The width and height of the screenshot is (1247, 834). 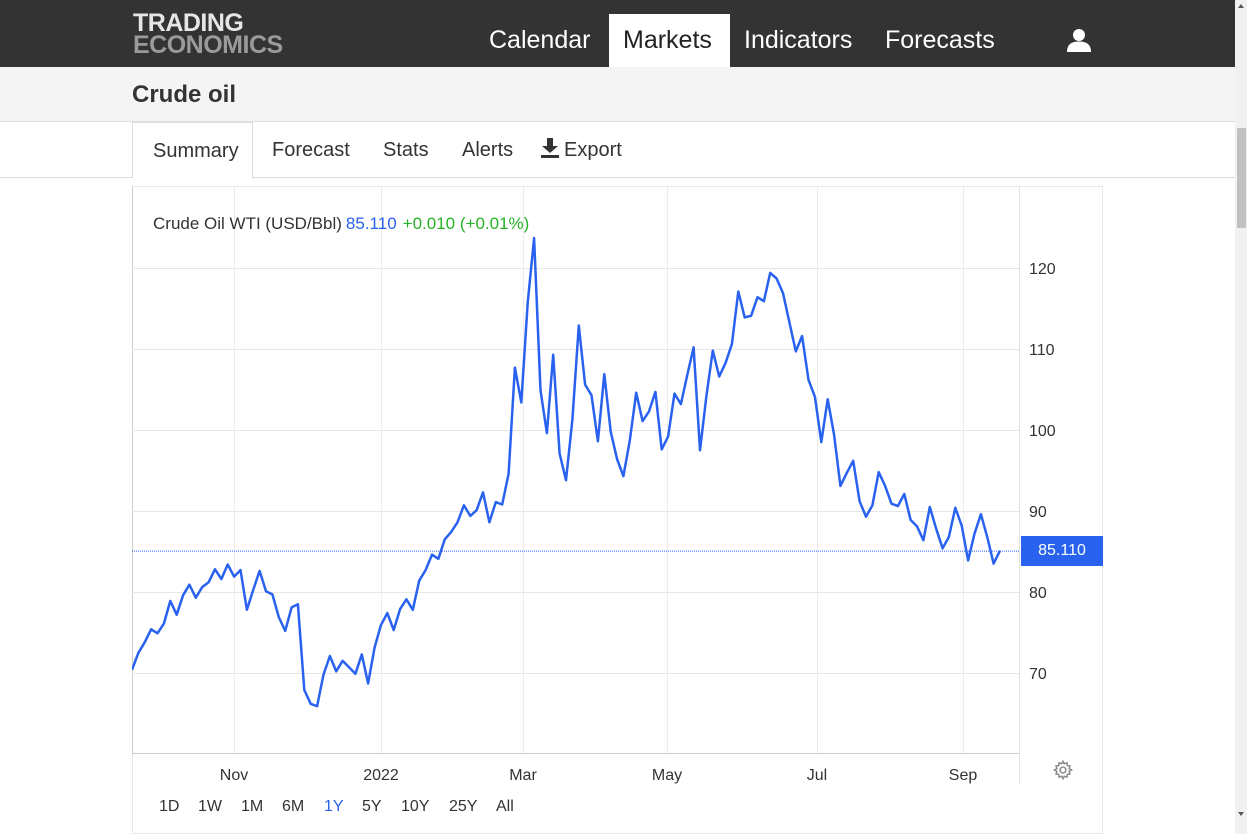 I want to click on x-tick-label: May, so click(x=667, y=775).